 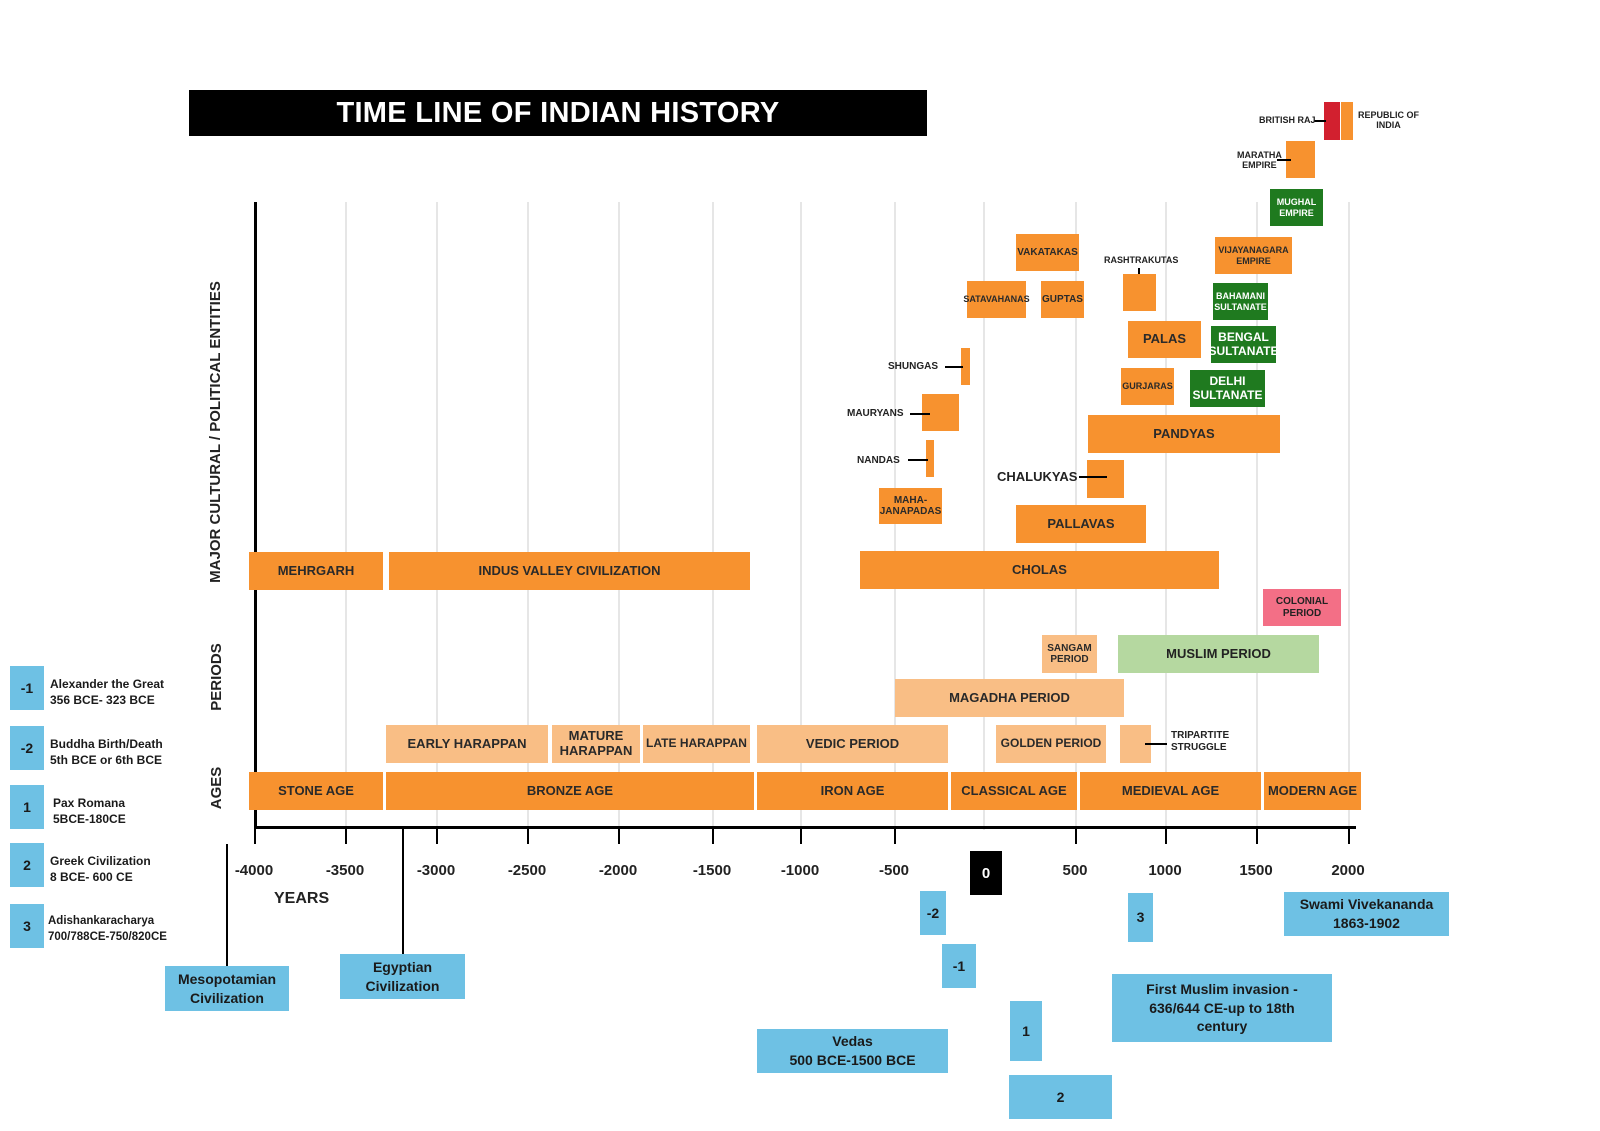 I want to click on legend-text: Adishankaracharya 700/788CE-750/820CE, so click(x=107, y=929).